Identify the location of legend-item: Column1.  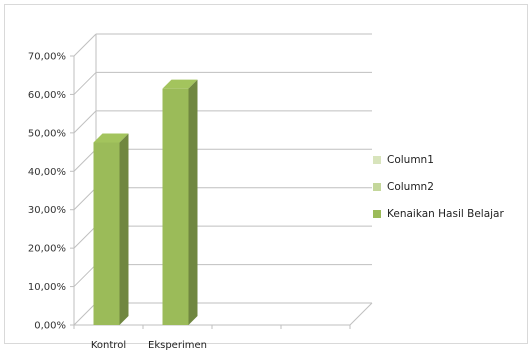
(403, 160).